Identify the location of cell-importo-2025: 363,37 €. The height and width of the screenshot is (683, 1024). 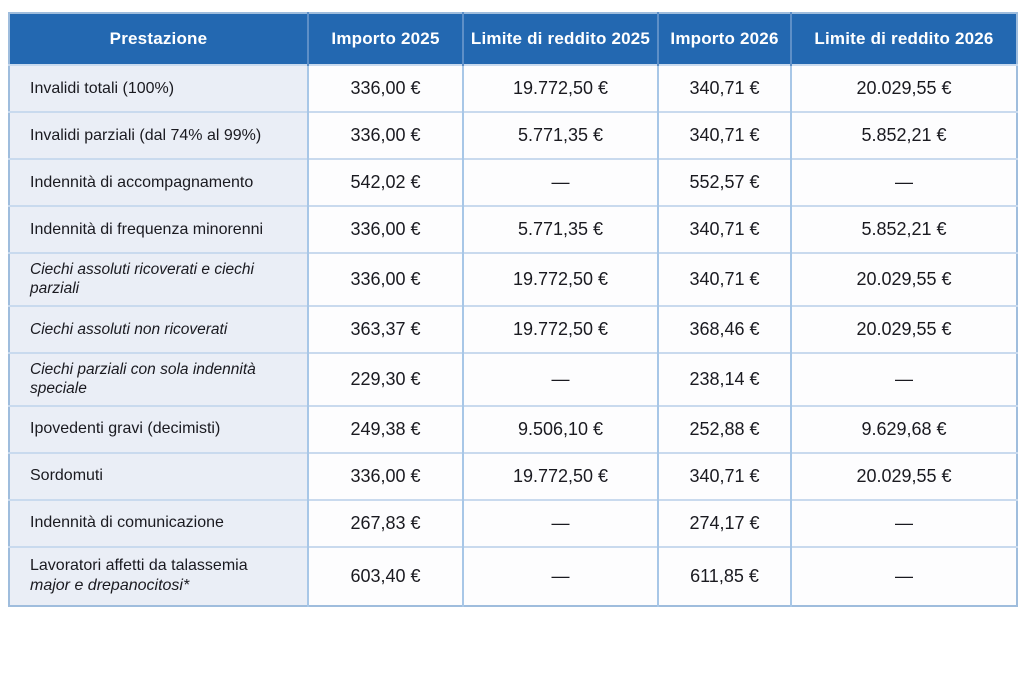
(385, 328).